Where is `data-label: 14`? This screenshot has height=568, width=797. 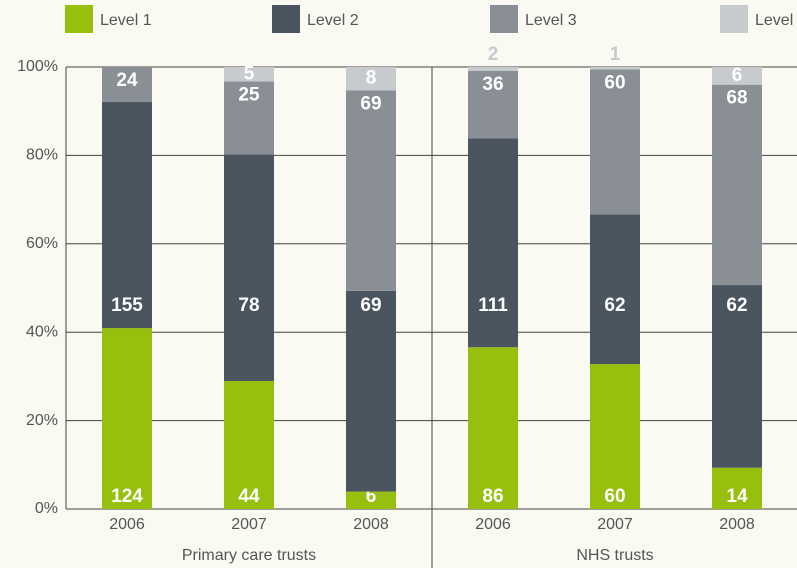
data-label: 14 is located at coordinates (737, 496).